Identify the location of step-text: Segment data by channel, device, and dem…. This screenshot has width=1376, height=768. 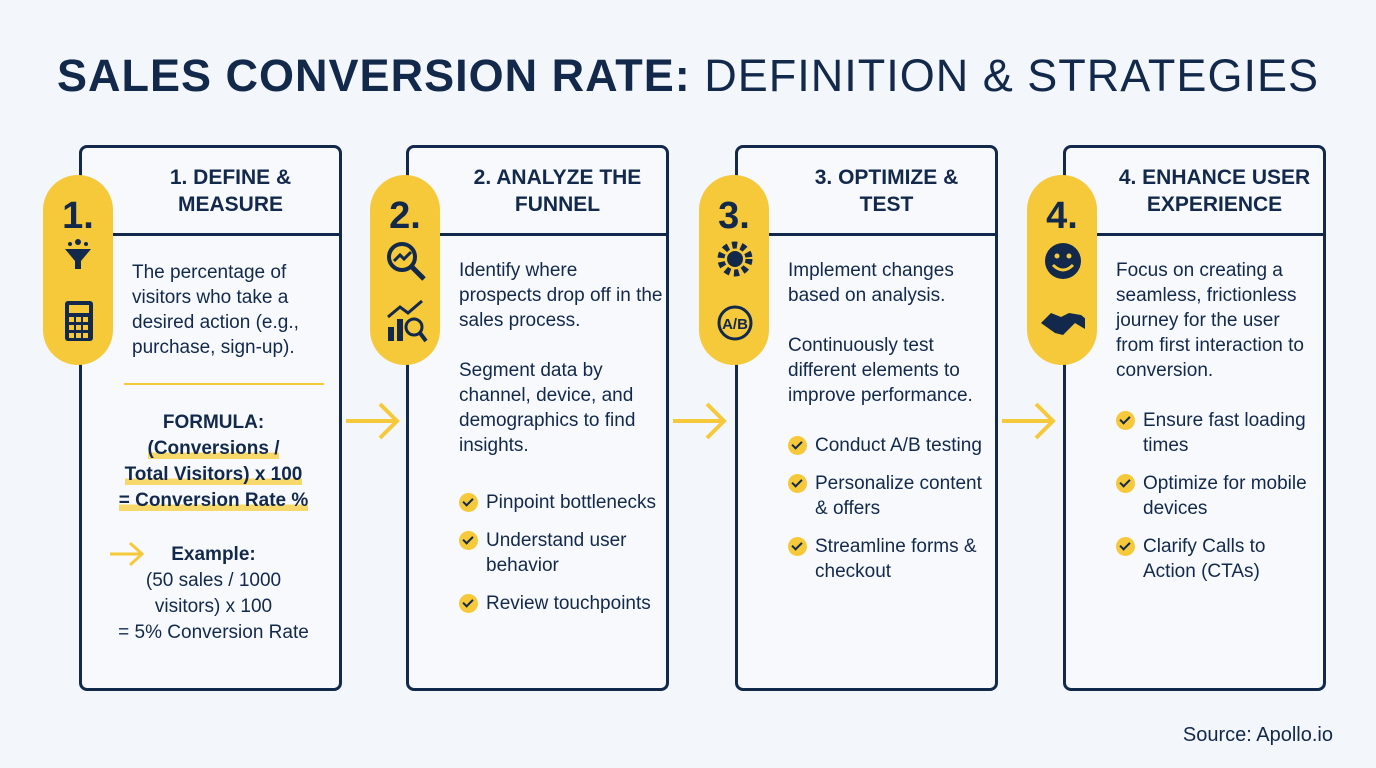
(547, 408).